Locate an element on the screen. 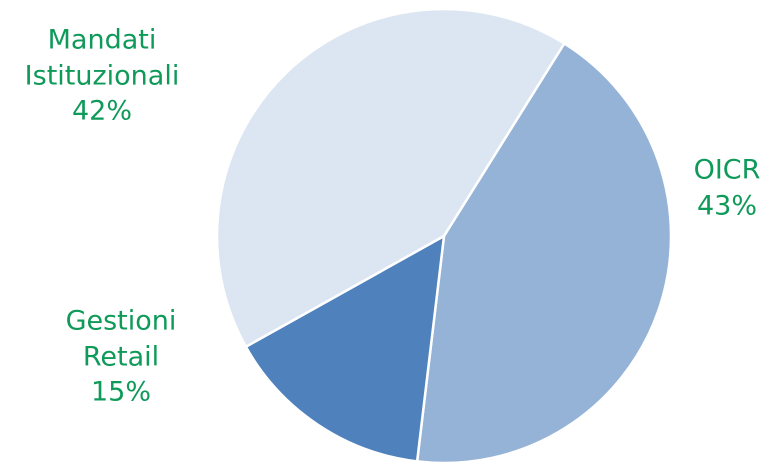 Image resolution: width=779 pixels, height=462 pixels. pie-label-name-line: Gestioni is located at coordinates (121, 321).